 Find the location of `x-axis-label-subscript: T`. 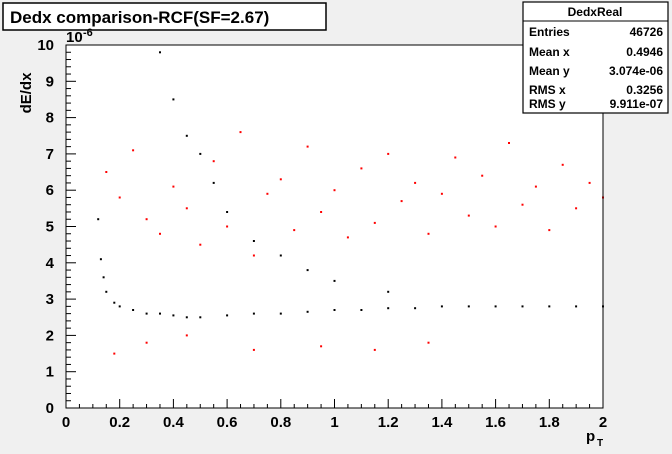

x-axis-label-subscript: T is located at coordinates (600, 443).